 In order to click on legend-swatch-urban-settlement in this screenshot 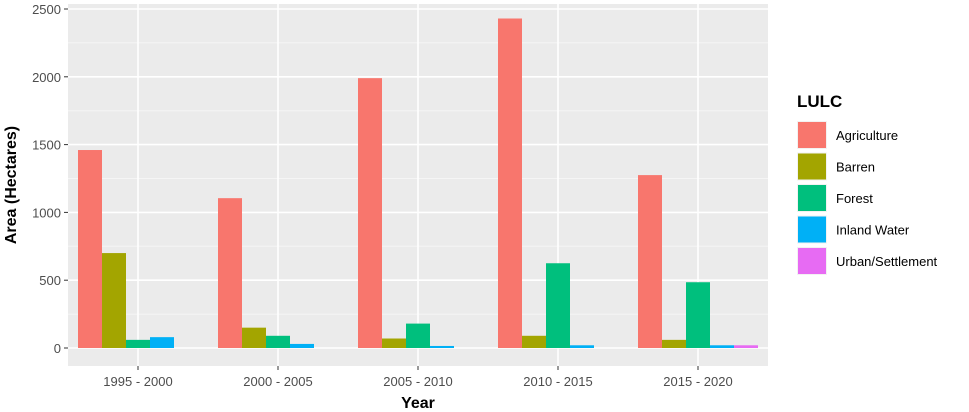, I will do `click(812, 261)`.